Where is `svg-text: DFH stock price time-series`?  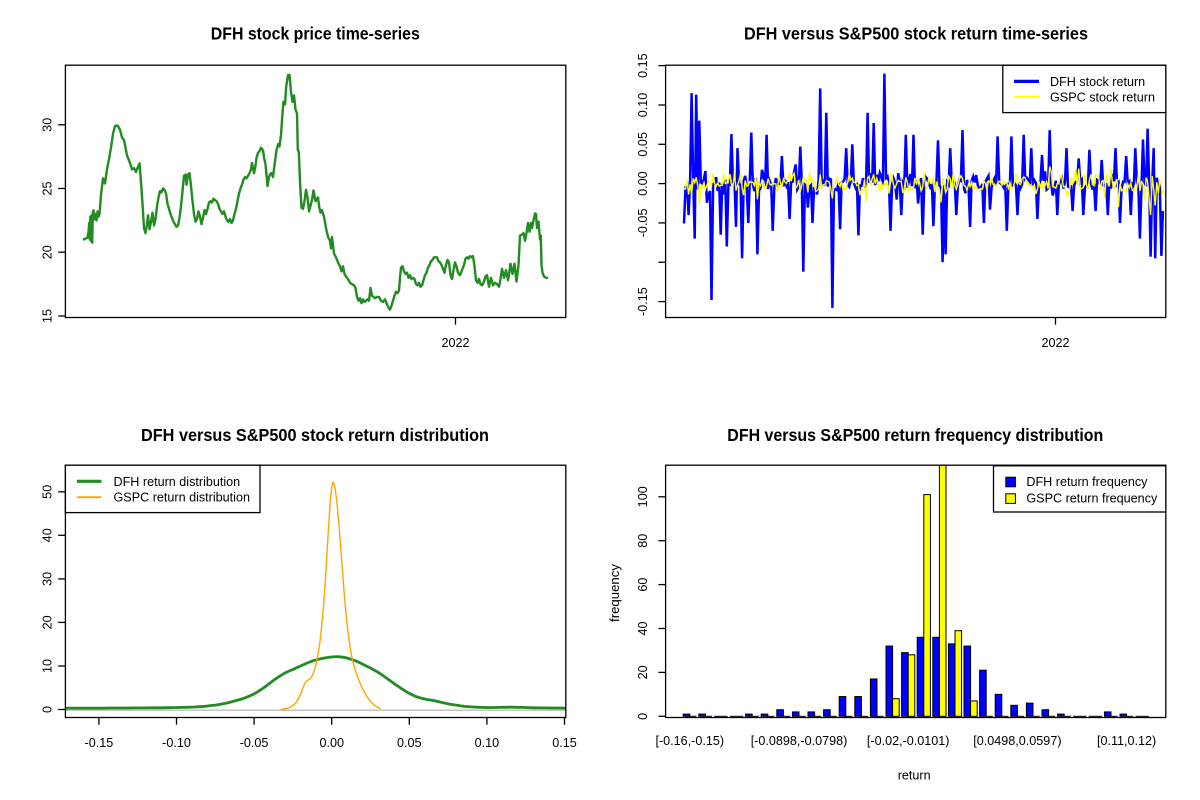 svg-text: DFH stock price time-series is located at coordinates (315, 34).